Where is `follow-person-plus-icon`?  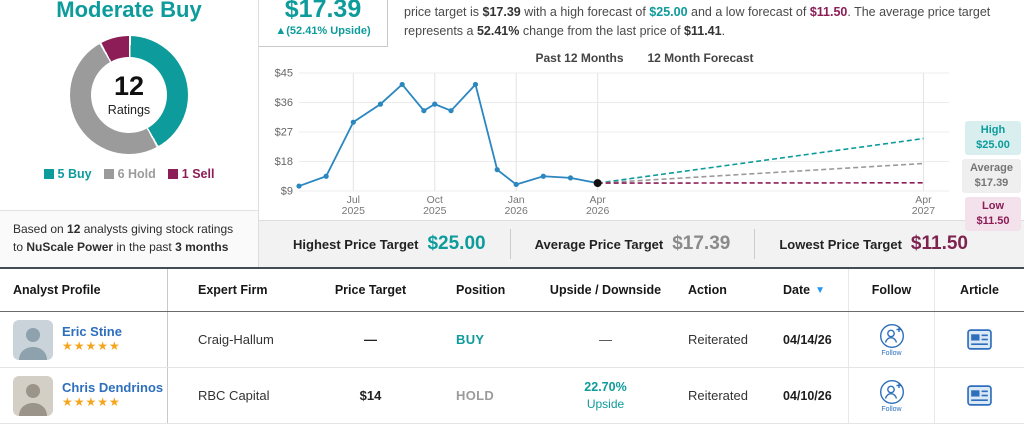
follow-person-plus-icon is located at coordinates (891, 335).